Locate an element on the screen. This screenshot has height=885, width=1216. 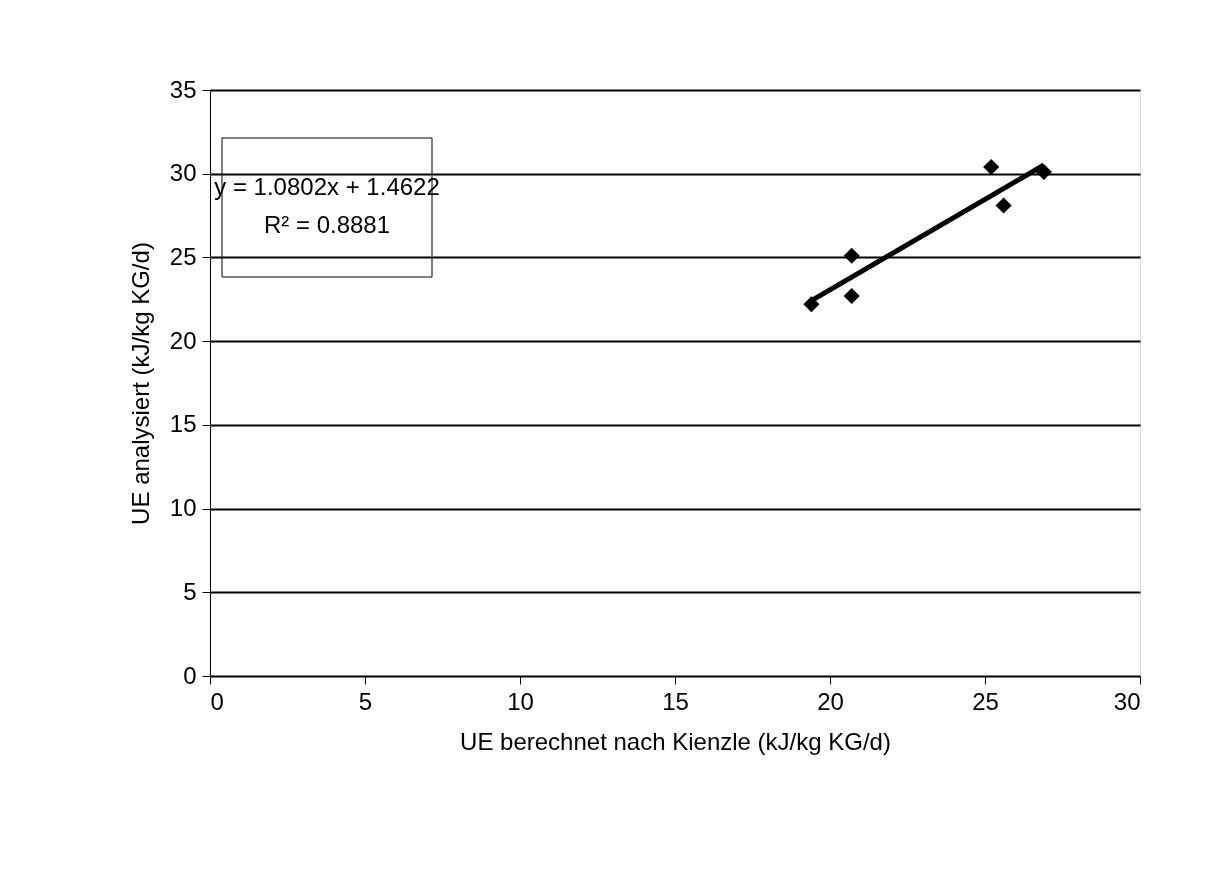
x-tick-label: 25 is located at coordinates (985, 701).